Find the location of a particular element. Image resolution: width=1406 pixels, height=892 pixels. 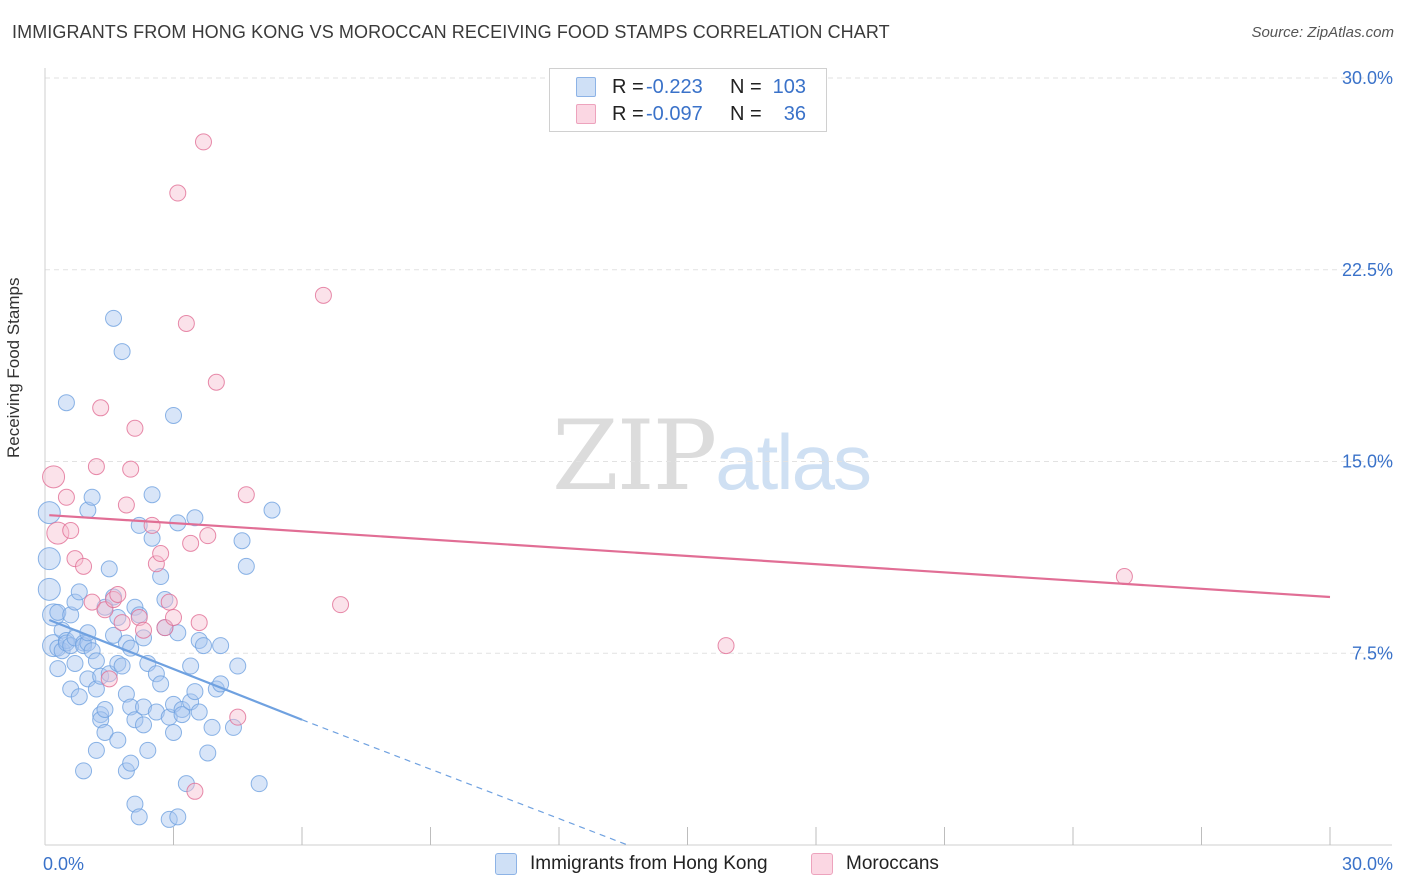

legend-swatch-moroccans is located at coordinates (586, 114).